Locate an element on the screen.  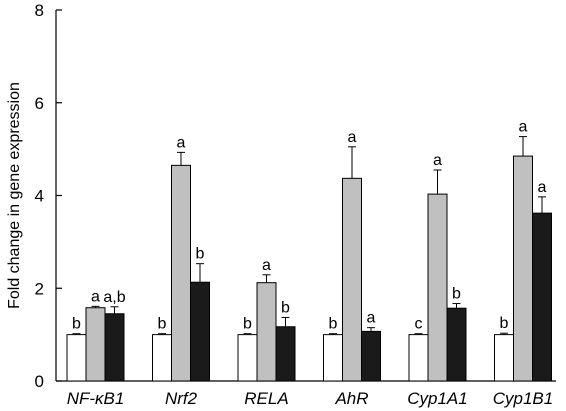
y-tick-label: 2 is located at coordinates (39, 288).